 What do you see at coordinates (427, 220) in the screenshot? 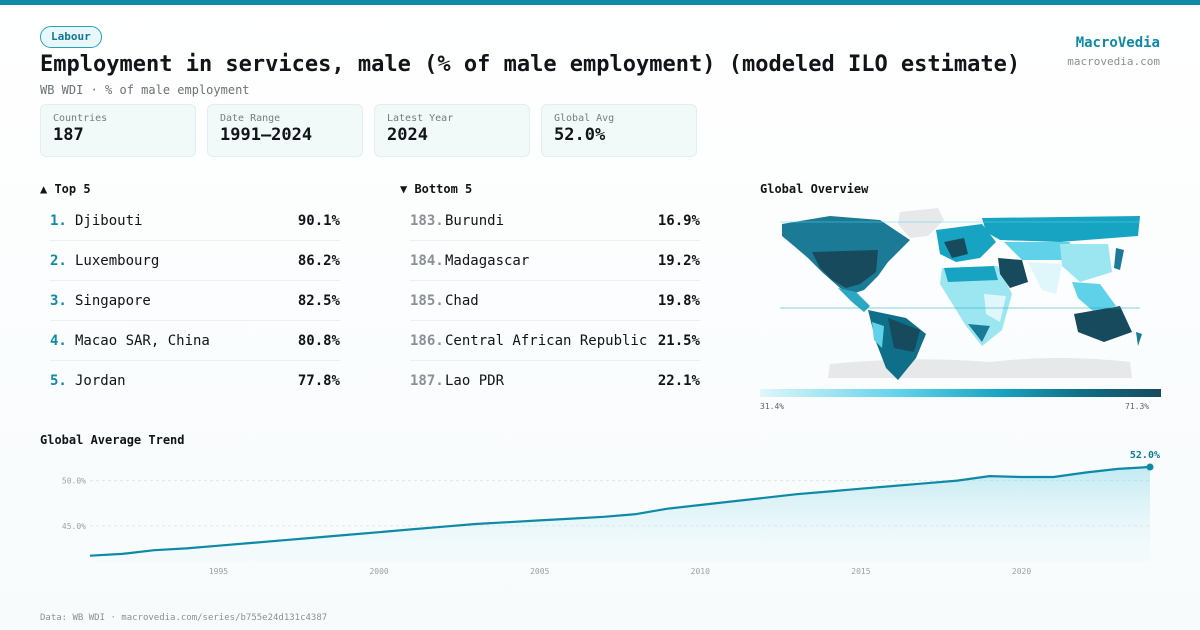
I see `rank-number: 183.` at bounding box center [427, 220].